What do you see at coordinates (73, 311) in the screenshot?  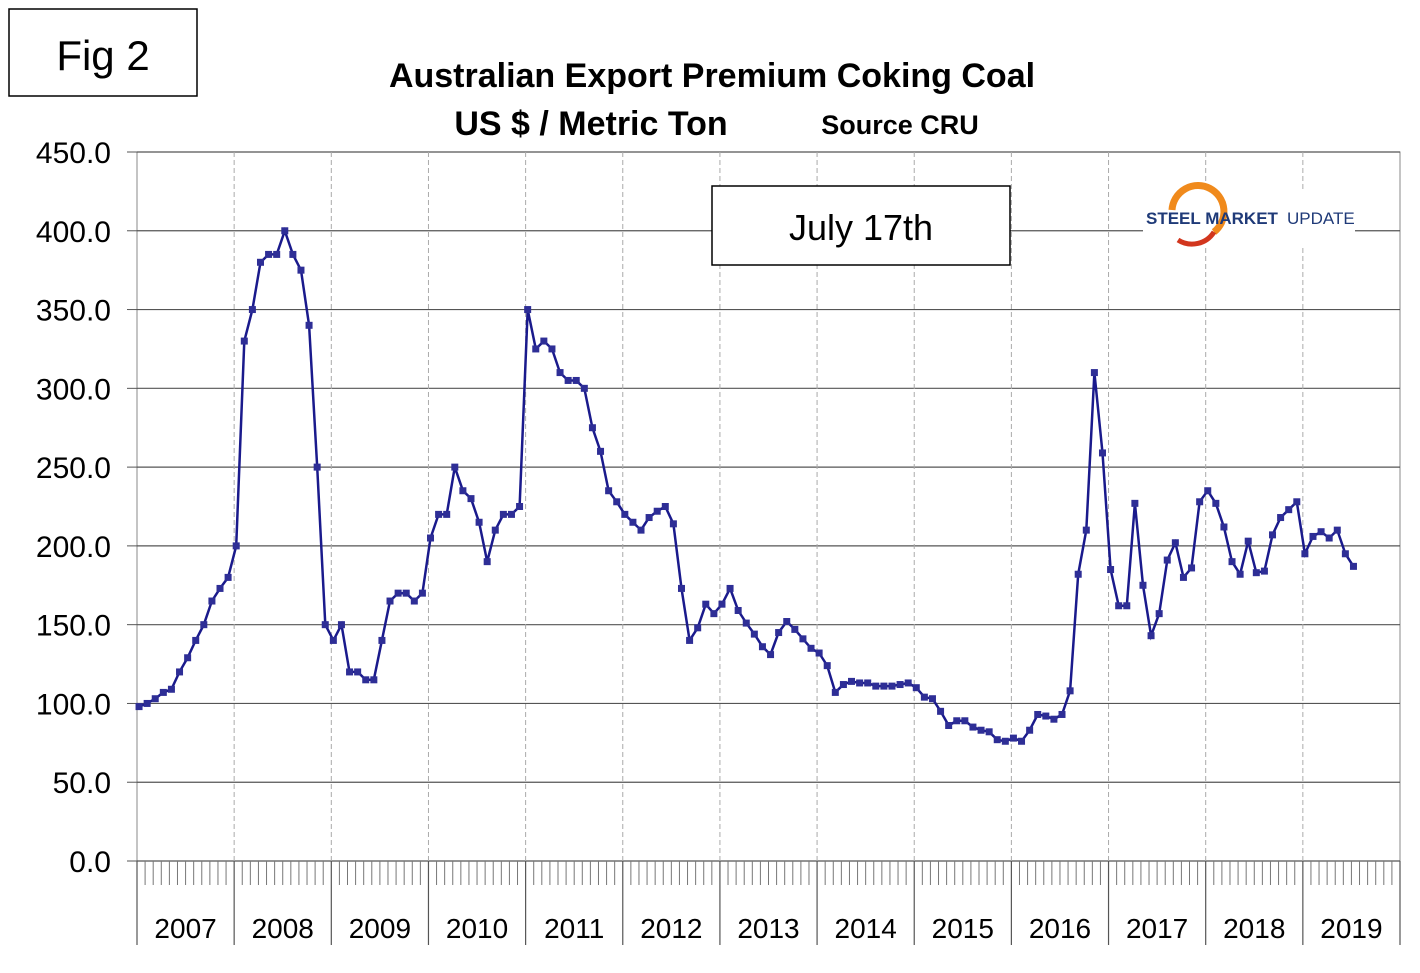 I see `y-tick-label: 350.0` at bounding box center [73, 311].